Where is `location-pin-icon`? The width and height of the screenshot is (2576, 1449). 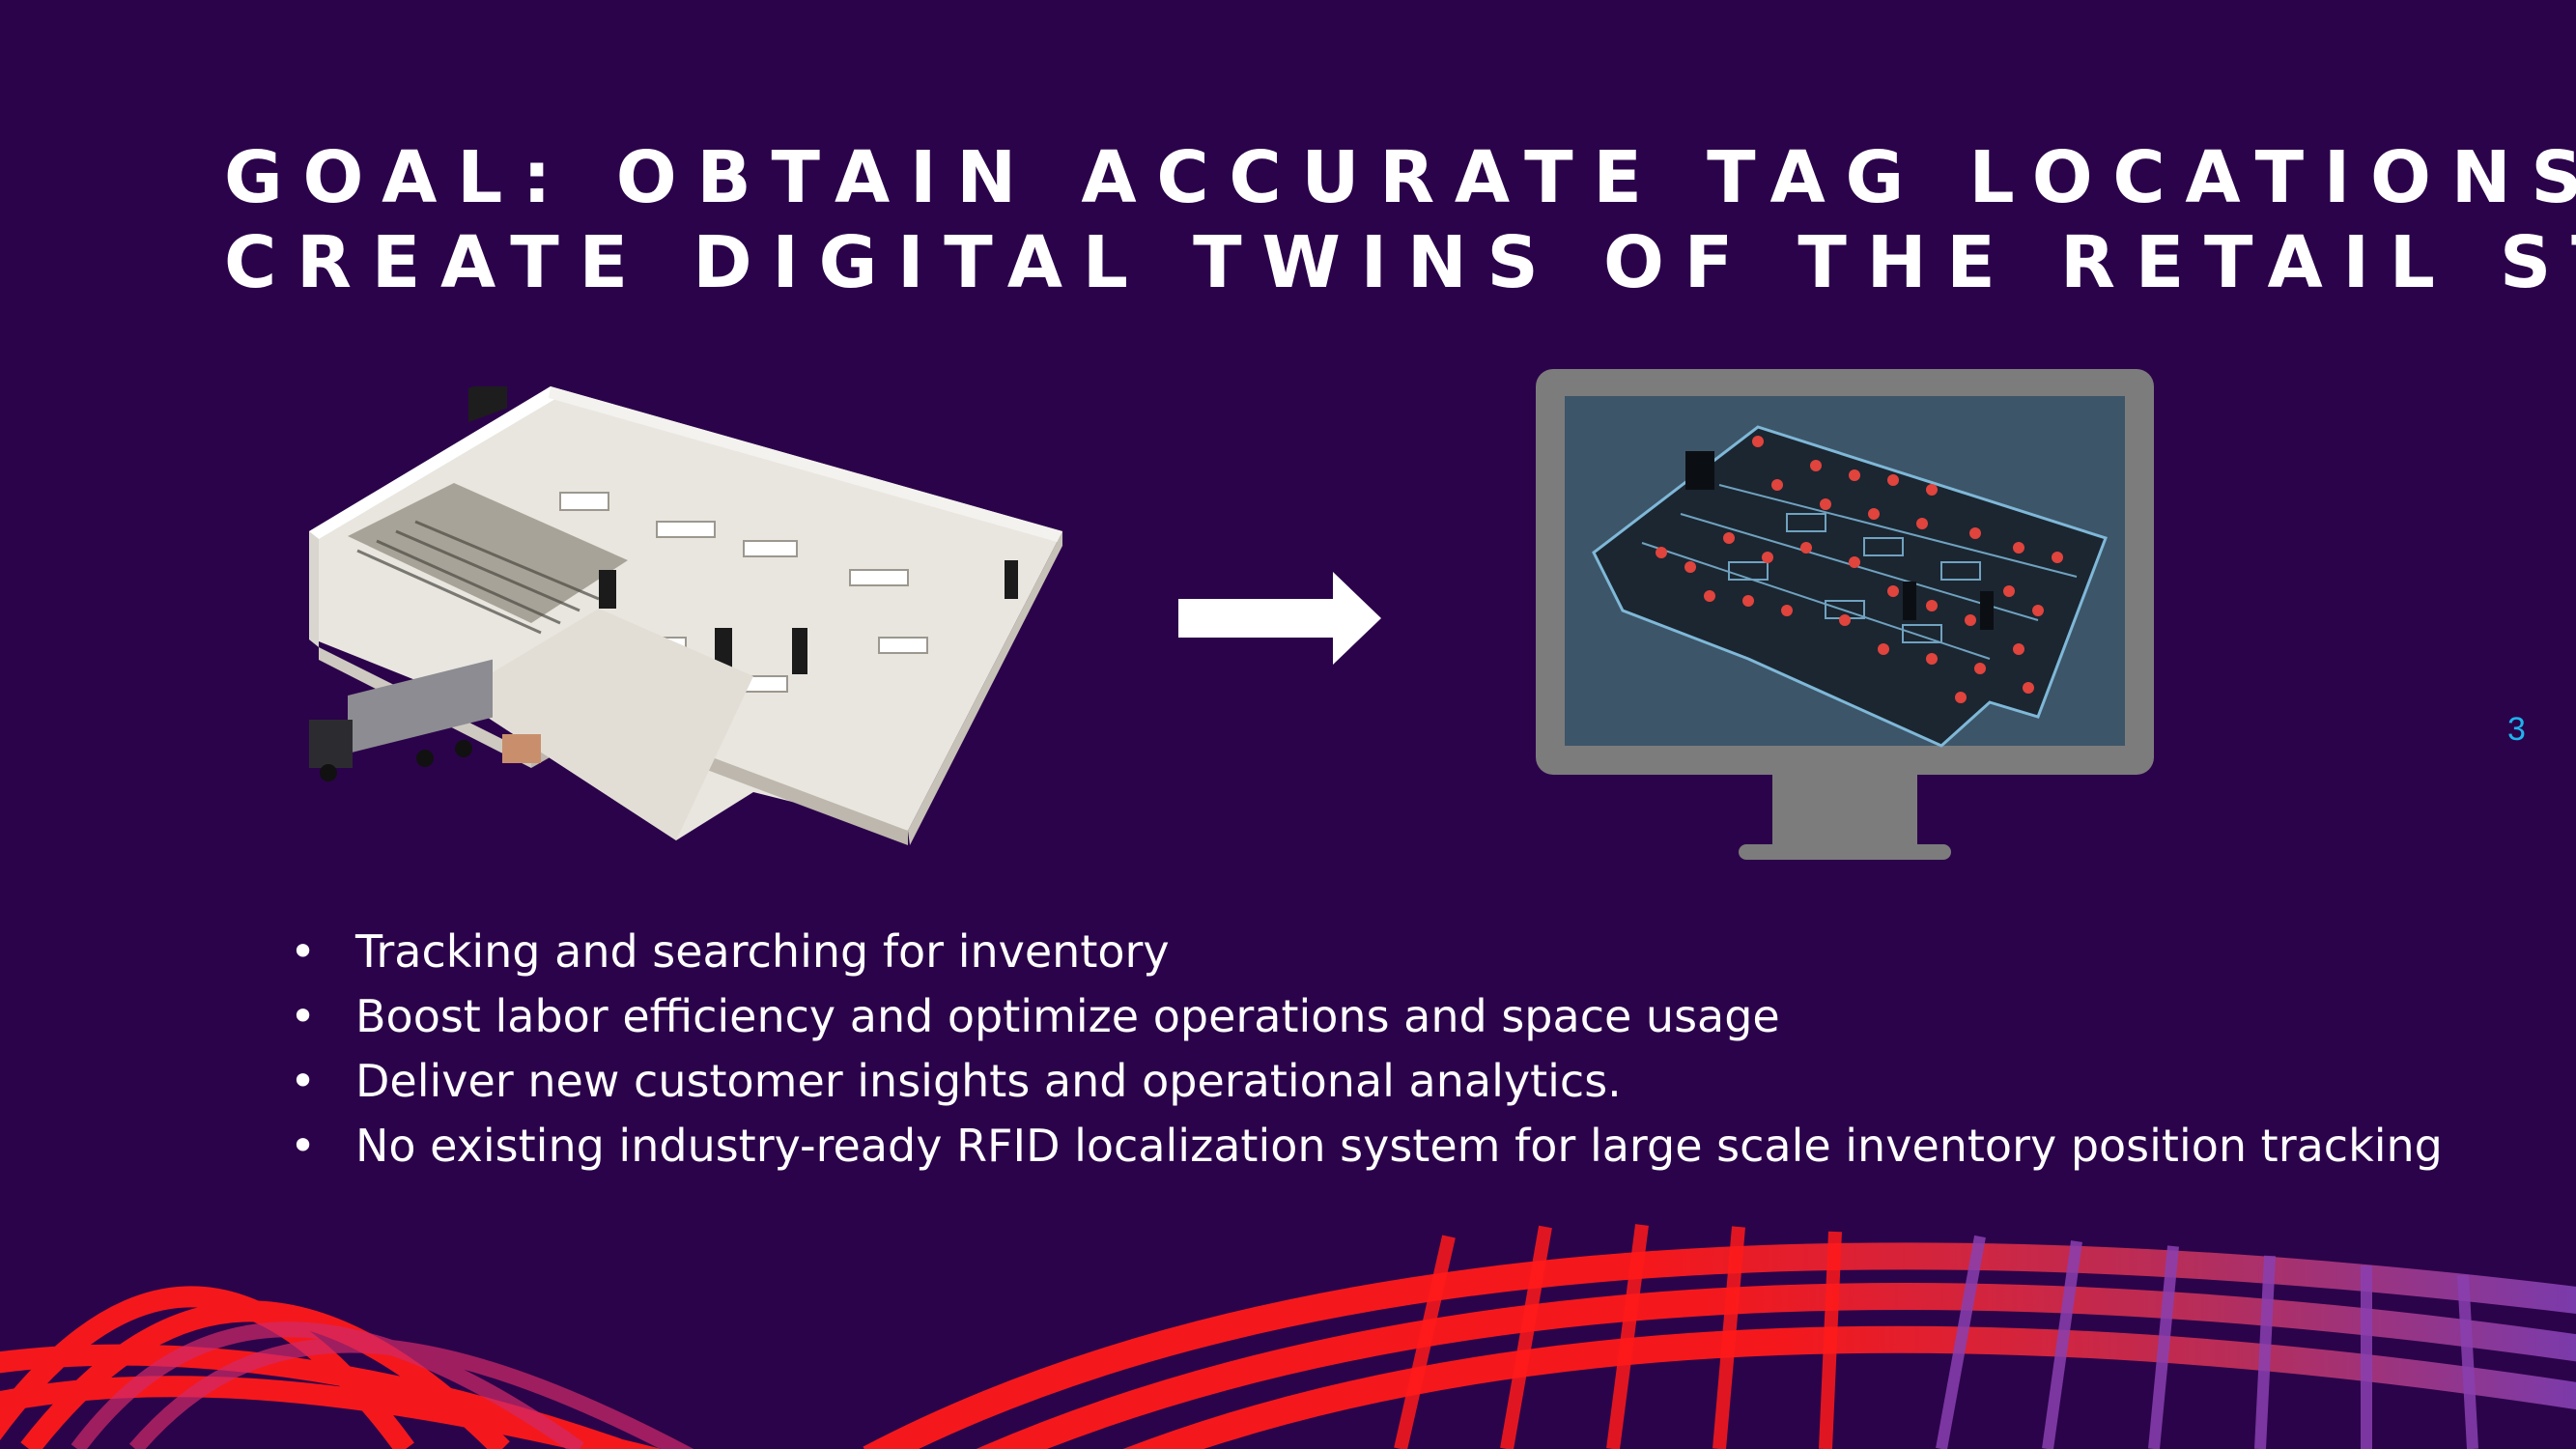
location-pin-icon is located at coordinates (1859, 569).